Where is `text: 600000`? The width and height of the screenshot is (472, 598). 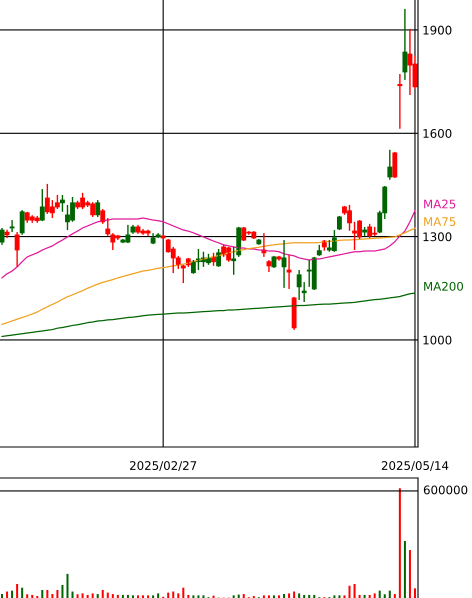 text: 600000 is located at coordinates (446, 489).